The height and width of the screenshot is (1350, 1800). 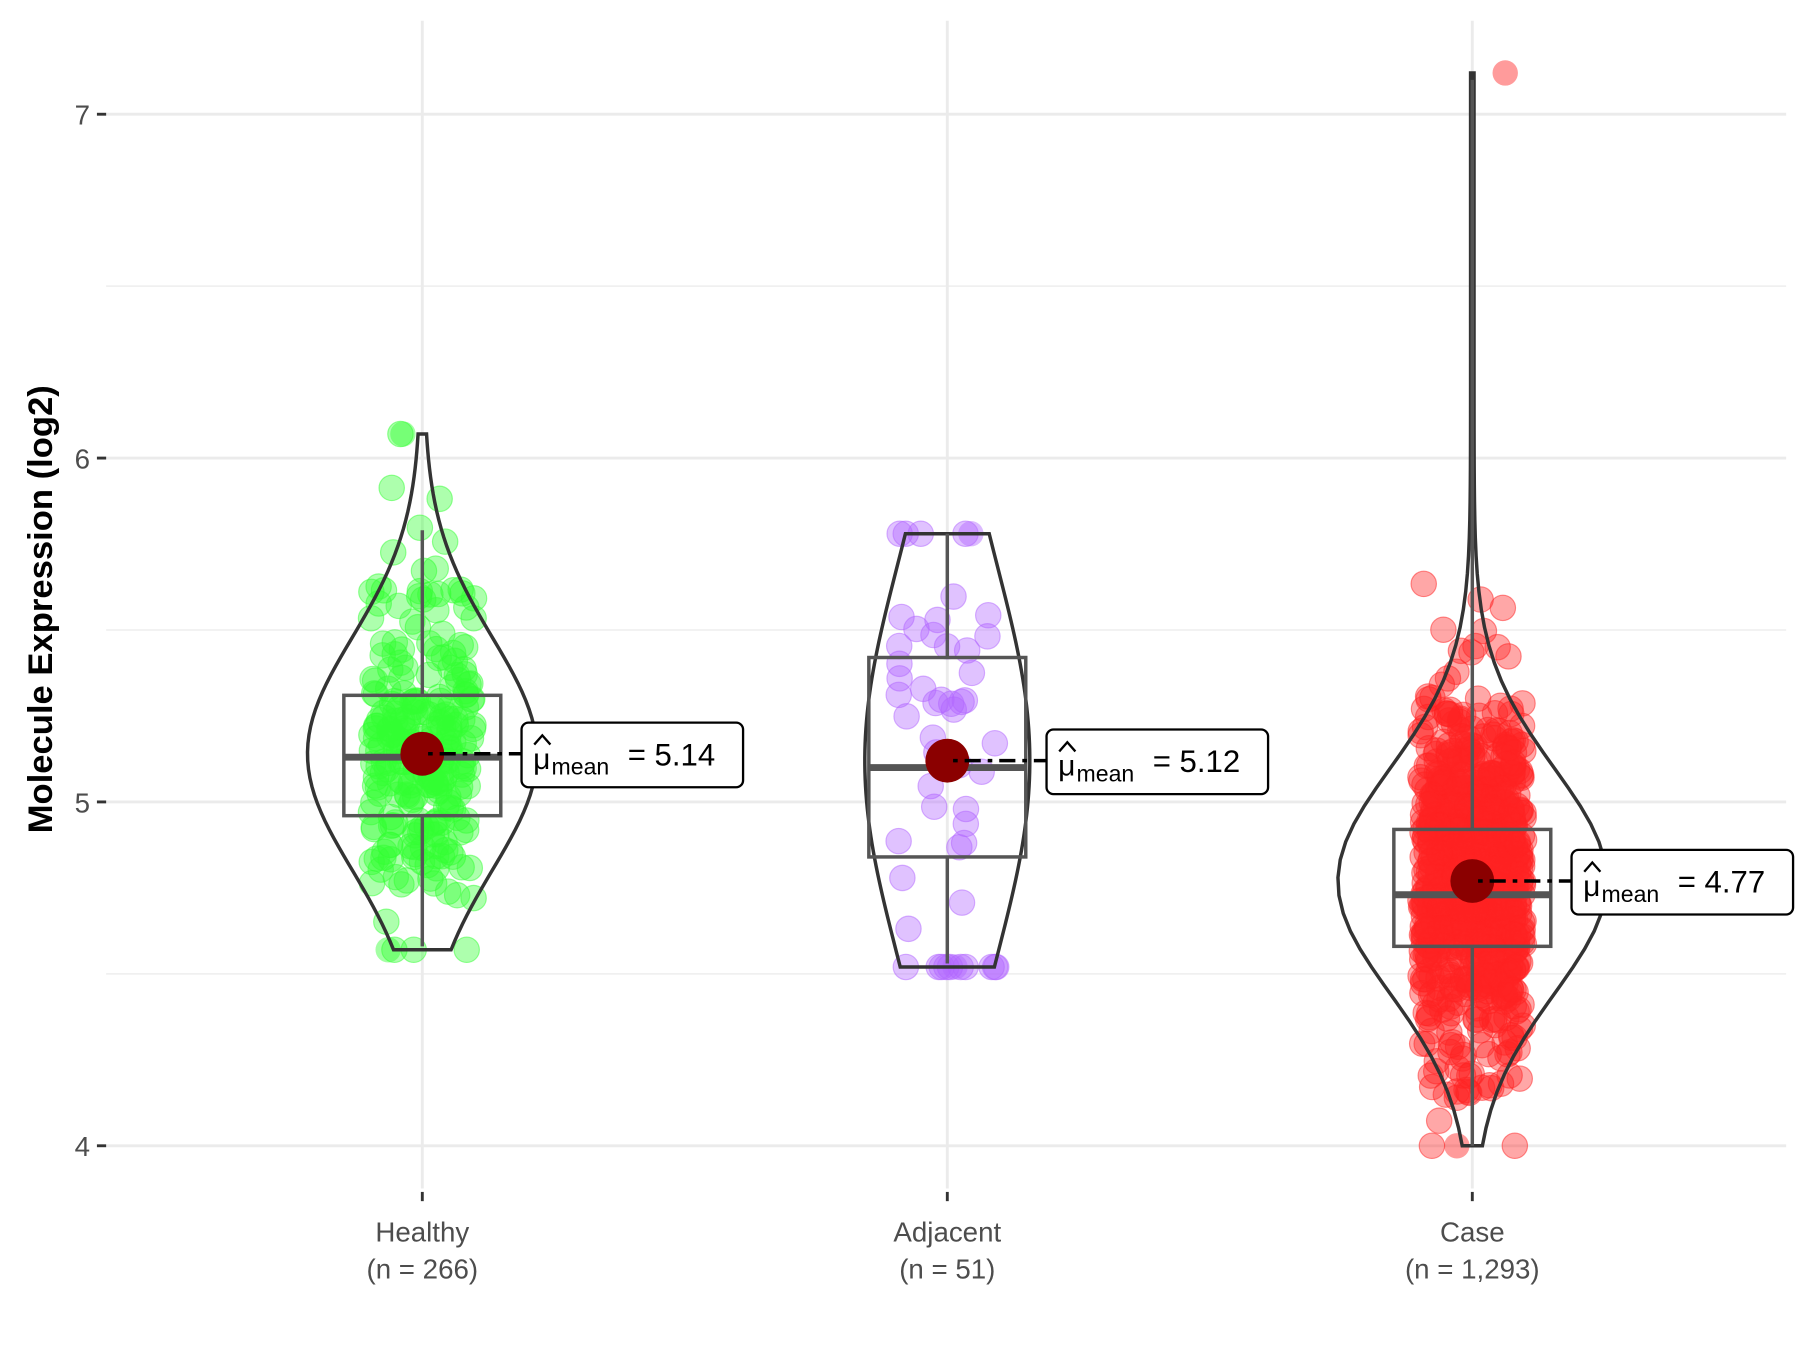 What do you see at coordinates (947, 1268) in the screenshot?
I see `x-tick-sample-size: (n = 51)` at bounding box center [947, 1268].